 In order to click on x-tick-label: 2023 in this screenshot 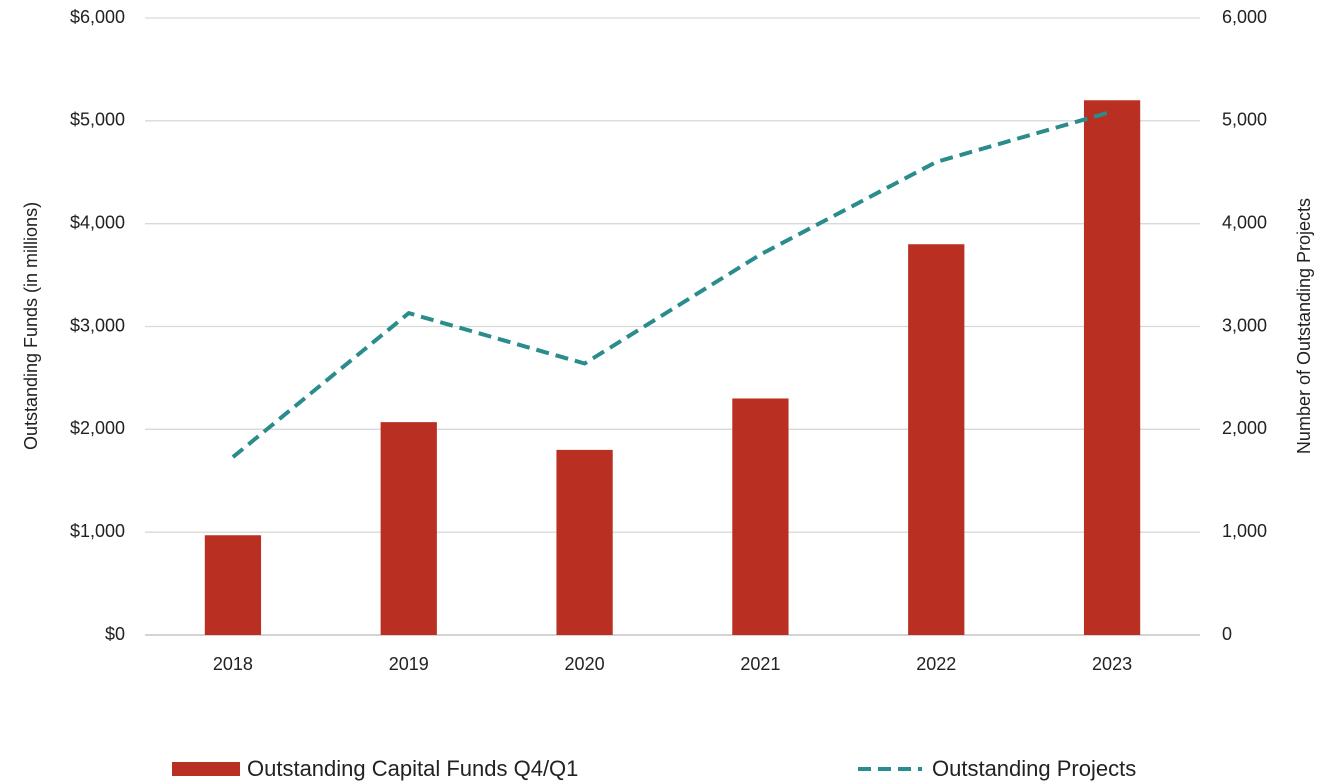, I will do `click(1112, 664)`.